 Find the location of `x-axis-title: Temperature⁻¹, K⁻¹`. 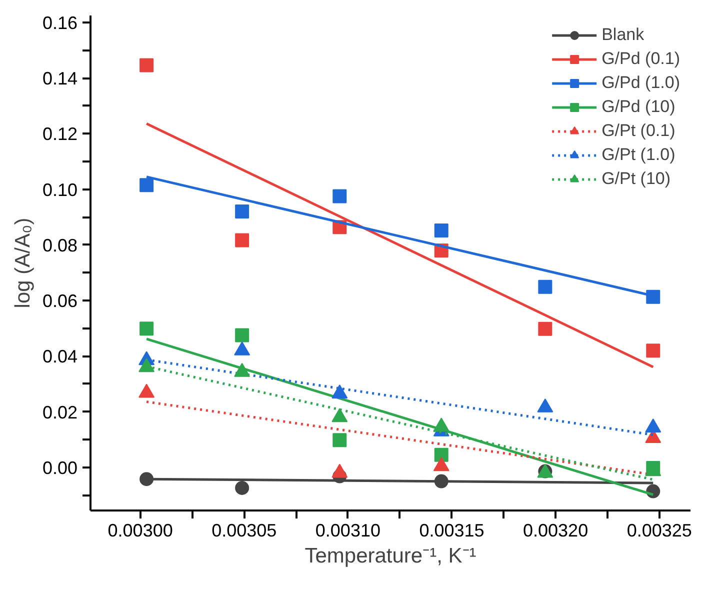

x-axis-title: Temperature⁻¹, K⁻¹ is located at coordinates (390, 556).